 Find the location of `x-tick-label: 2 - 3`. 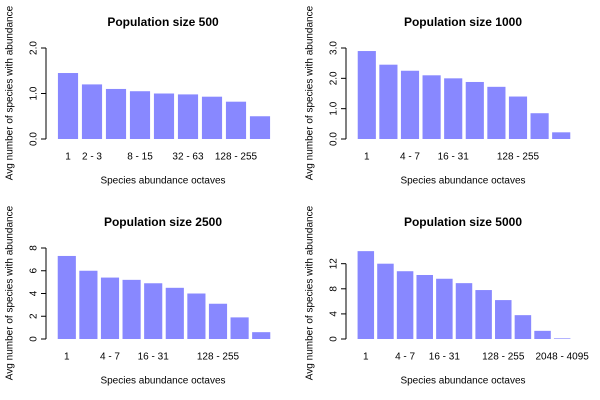

x-tick-label: 2 - 3 is located at coordinates (92, 157).